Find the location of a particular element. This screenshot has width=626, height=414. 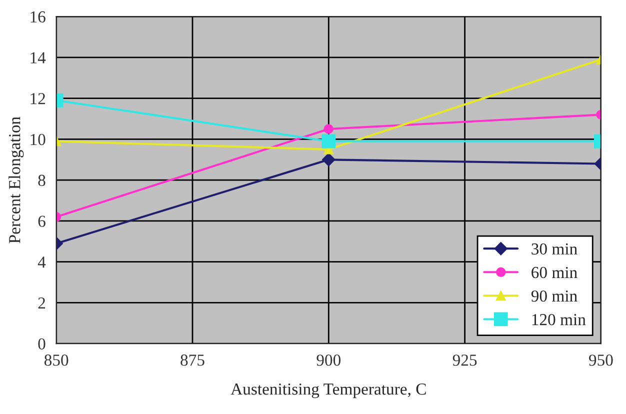

legend-label: 60 min is located at coordinates (555, 272).